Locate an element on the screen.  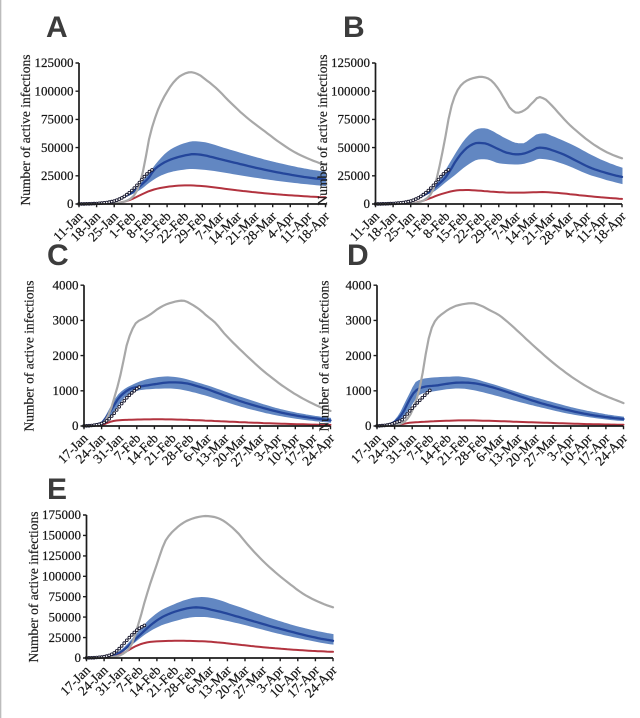
svg-text: E is located at coordinates (57, 489).